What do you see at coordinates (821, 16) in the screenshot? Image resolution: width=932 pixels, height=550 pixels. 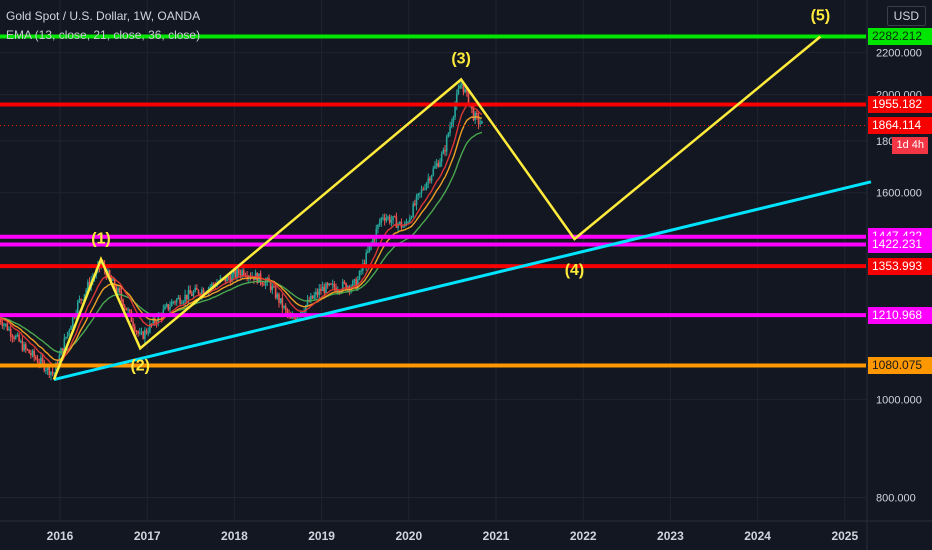 I see `wave-label: (5)` at bounding box center [821, 16].